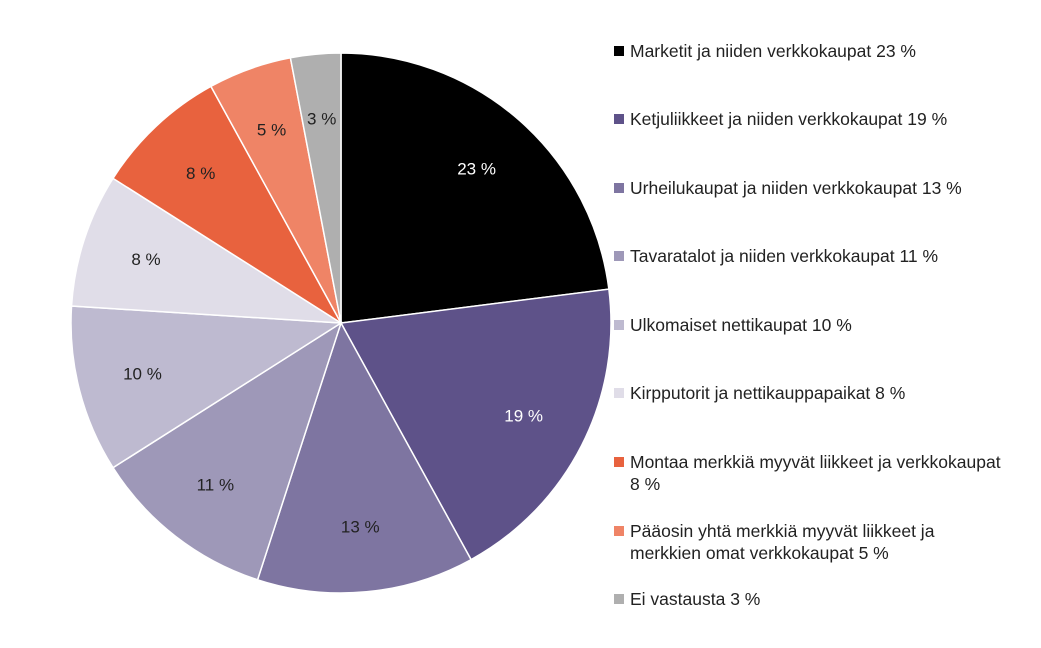 The width and height of the screenshot is (1041, 648). I want to click on legend-label: Ulkomaiset nettikaupat 10 %, so click(741, 325).